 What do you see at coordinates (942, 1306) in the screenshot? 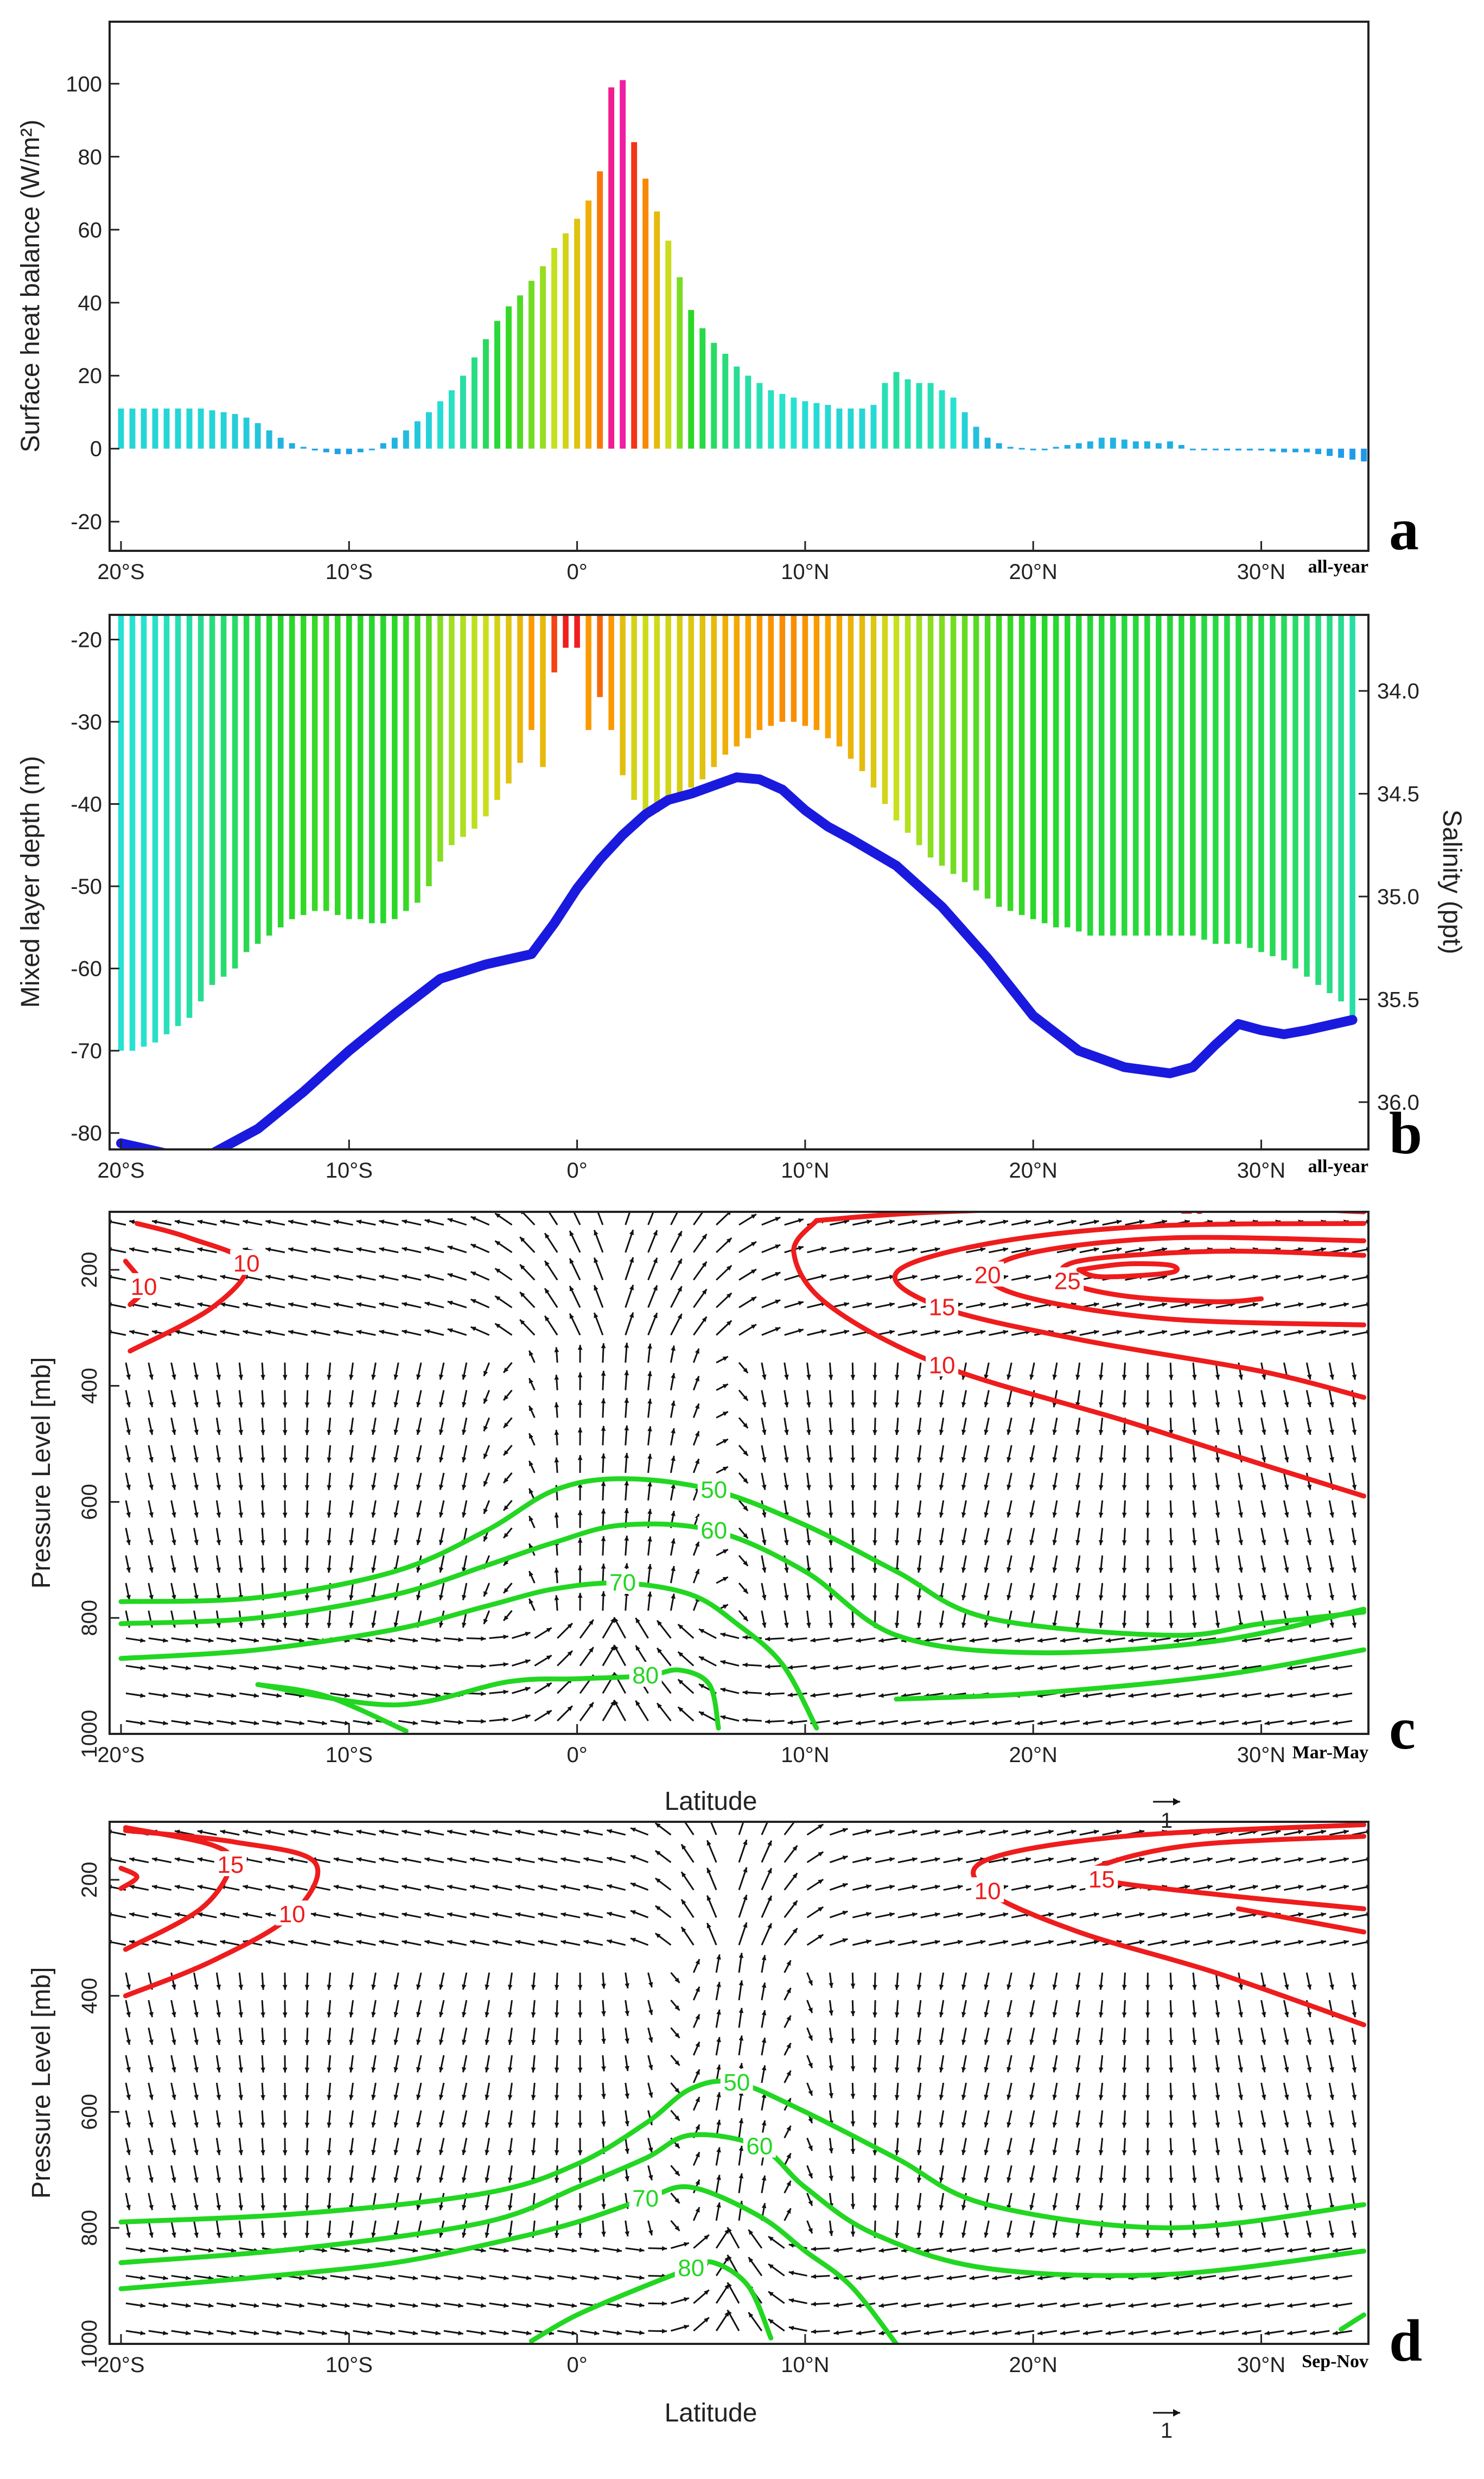
I see `wind-speed-contour-label: 15` at bounding box center [942, 1306].